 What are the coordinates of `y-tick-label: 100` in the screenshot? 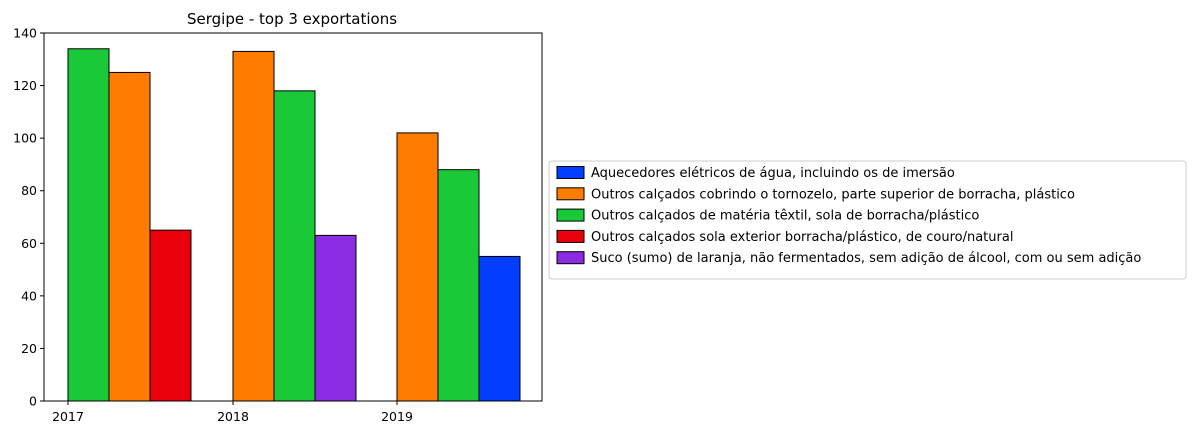 It's located at (25, 138).